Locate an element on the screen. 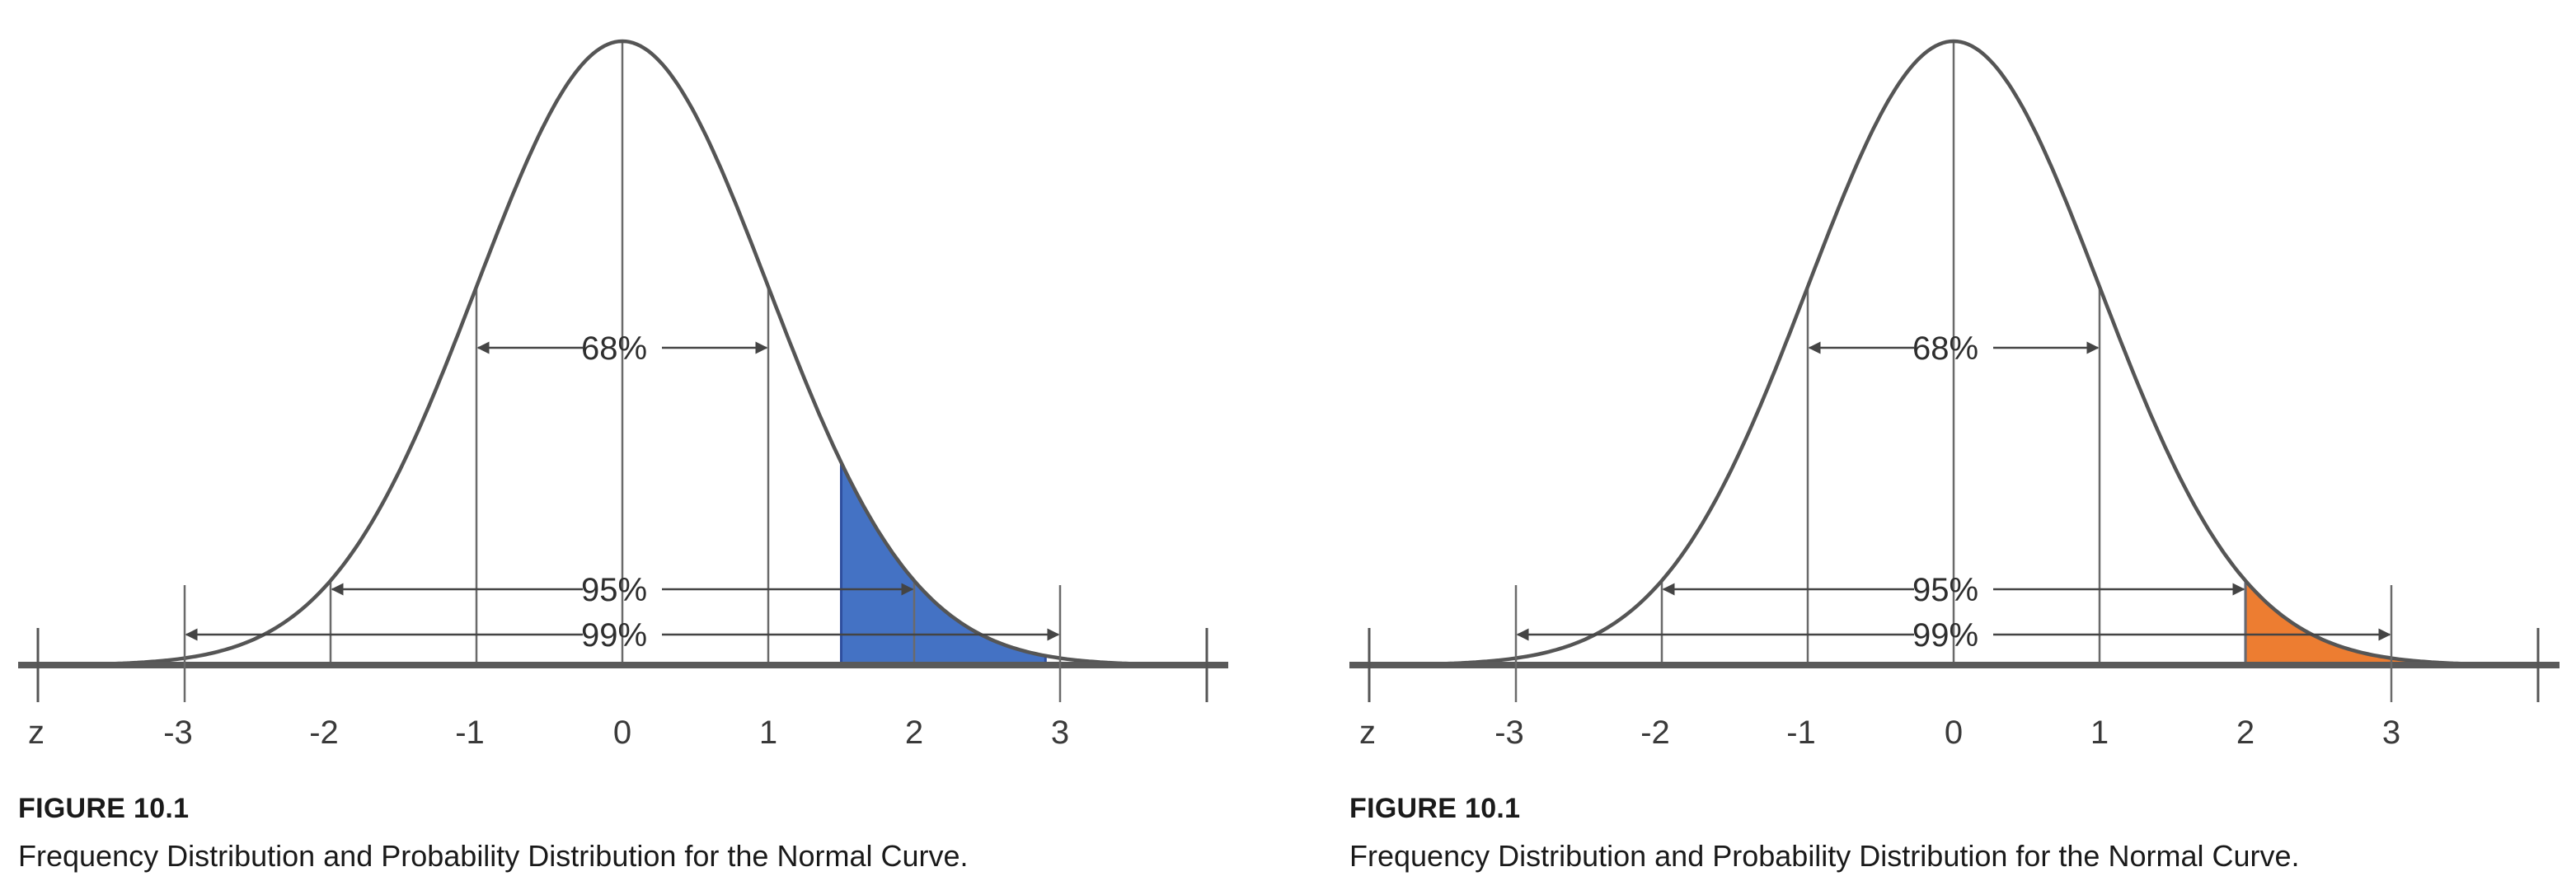 This screenshot has width=2576, height=895. figure-label-1: FIGURE 10.1 is located at coordinates (104, 808).